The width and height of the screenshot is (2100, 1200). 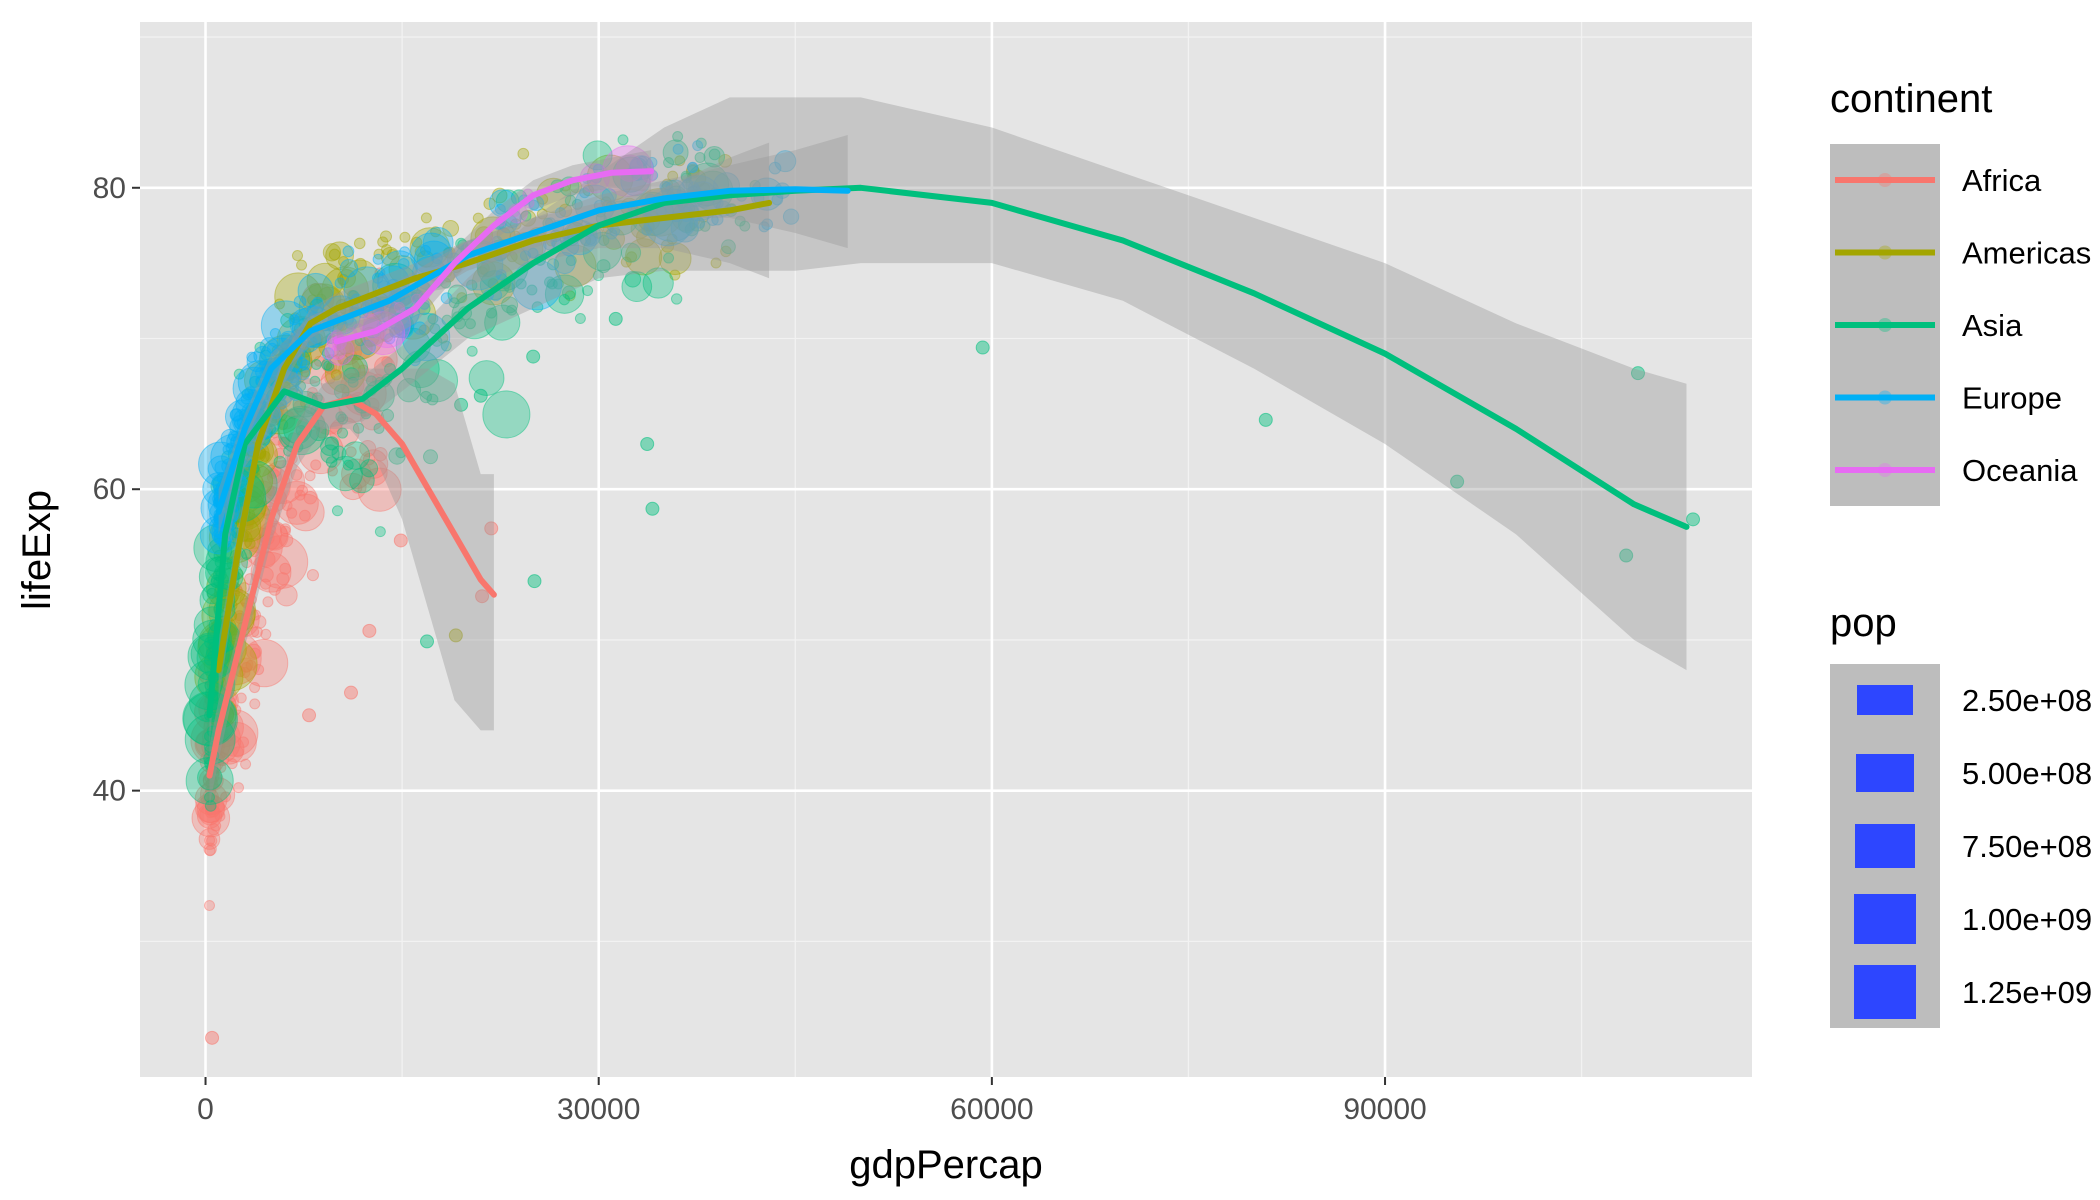 I want to click on x-tick-label: 0, so click(x=205, y=1109).